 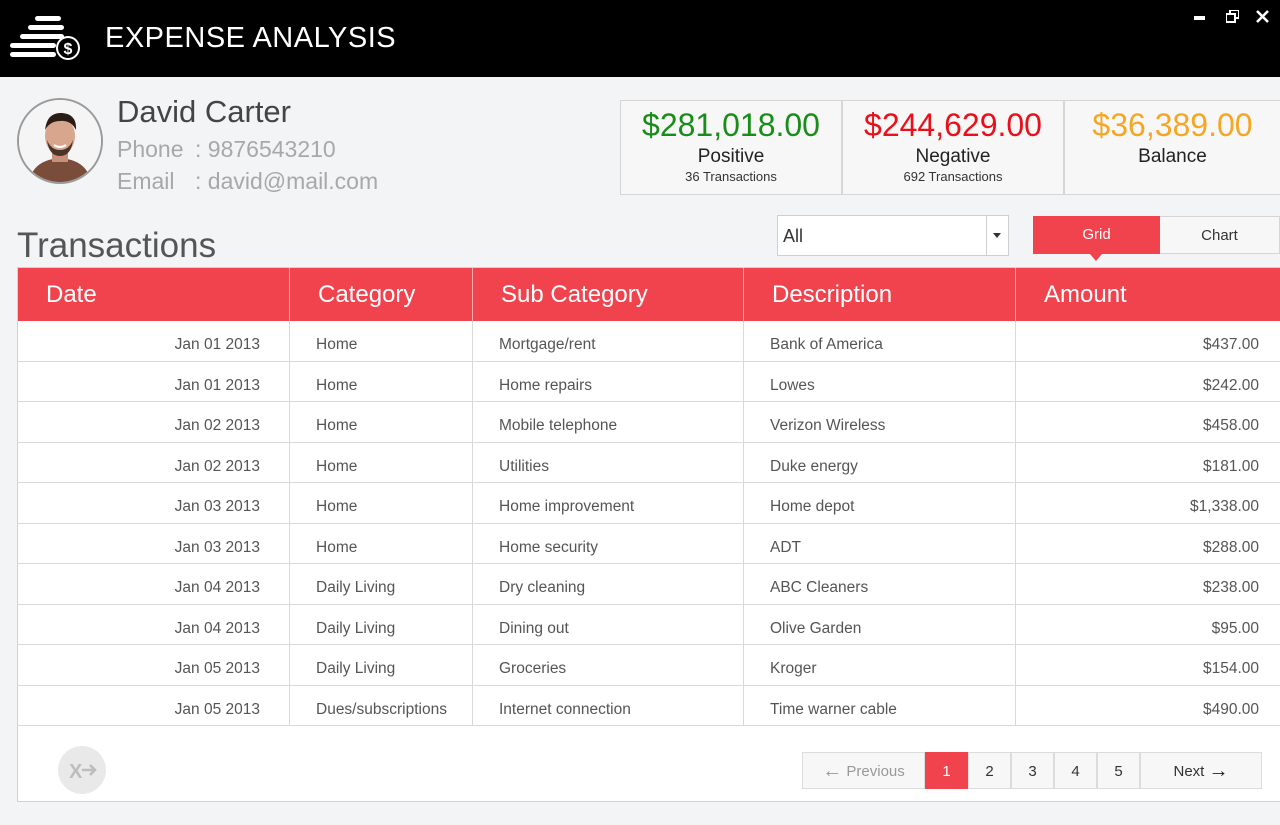 I want to click on export-button: X, so click(x=82, y=770).